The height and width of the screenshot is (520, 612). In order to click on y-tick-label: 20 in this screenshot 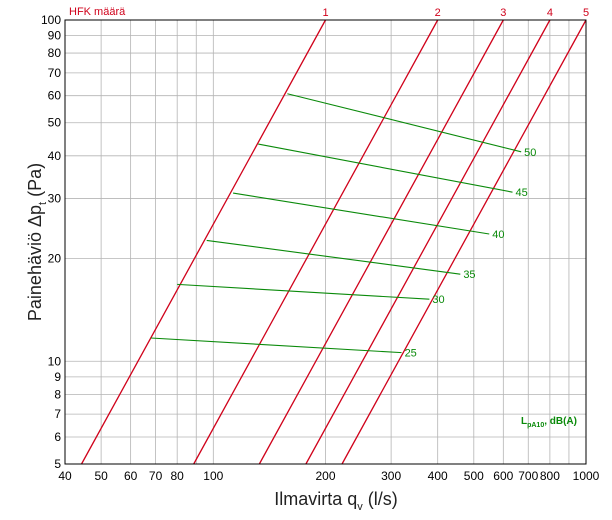, I will do `click(55, 259)`.